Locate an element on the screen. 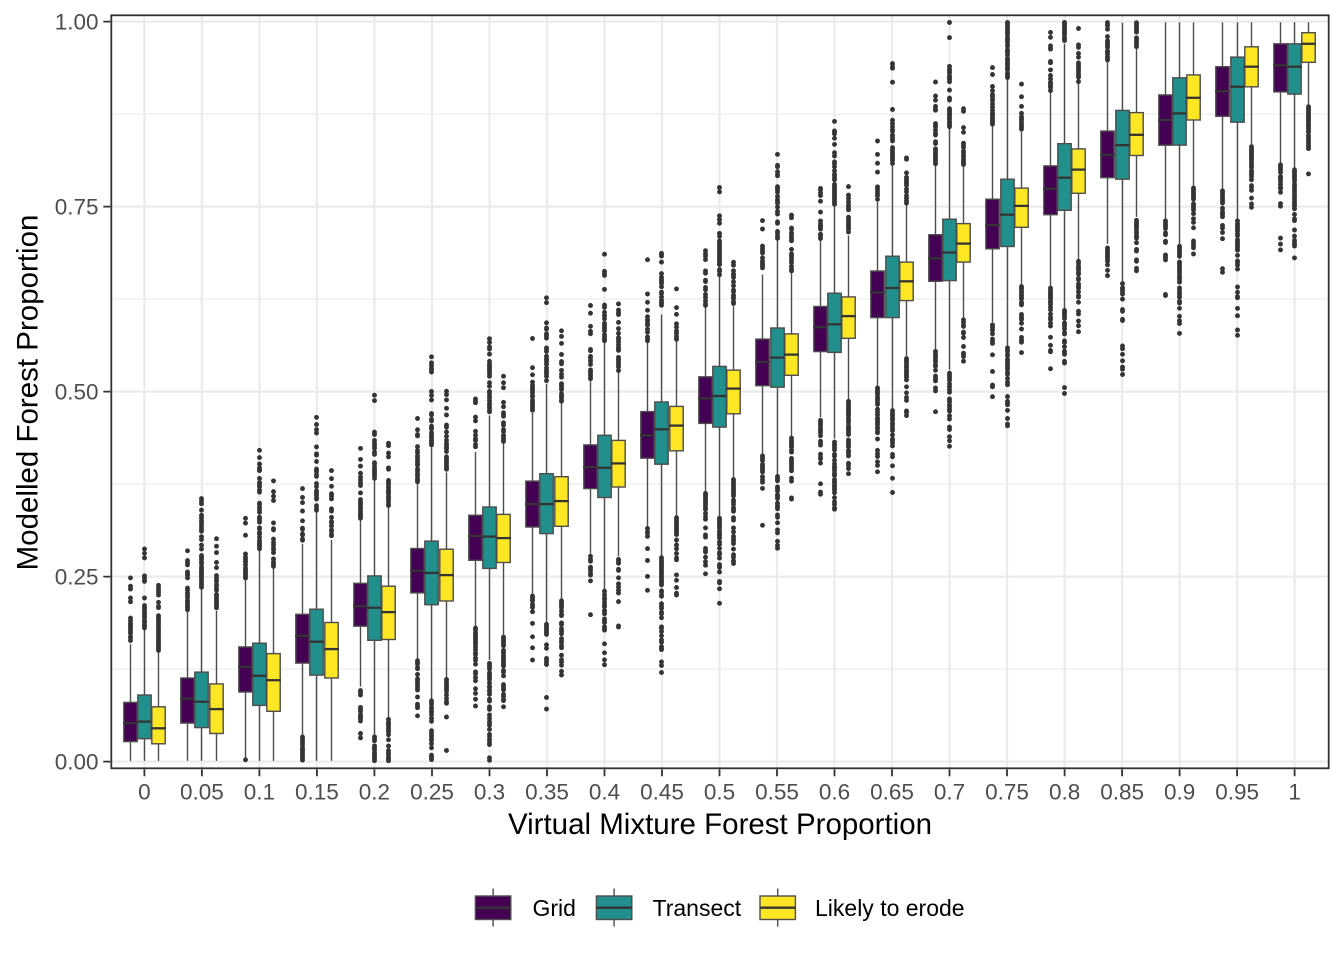 The width and height of the screenshot is (1344, 960). svg-text: 0.6 is located at coordinates (834, 792).